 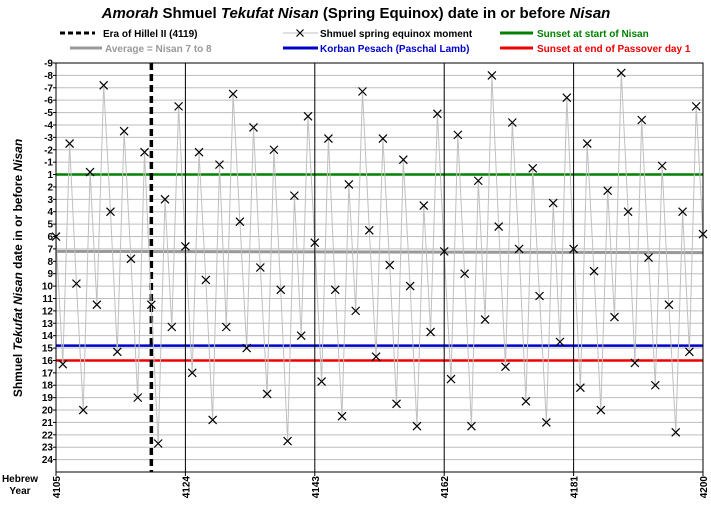 What do you see at coordinates (50, 200) in the screenshot?
I see `y-tick-label: 3` at bounding box center [50, 200].